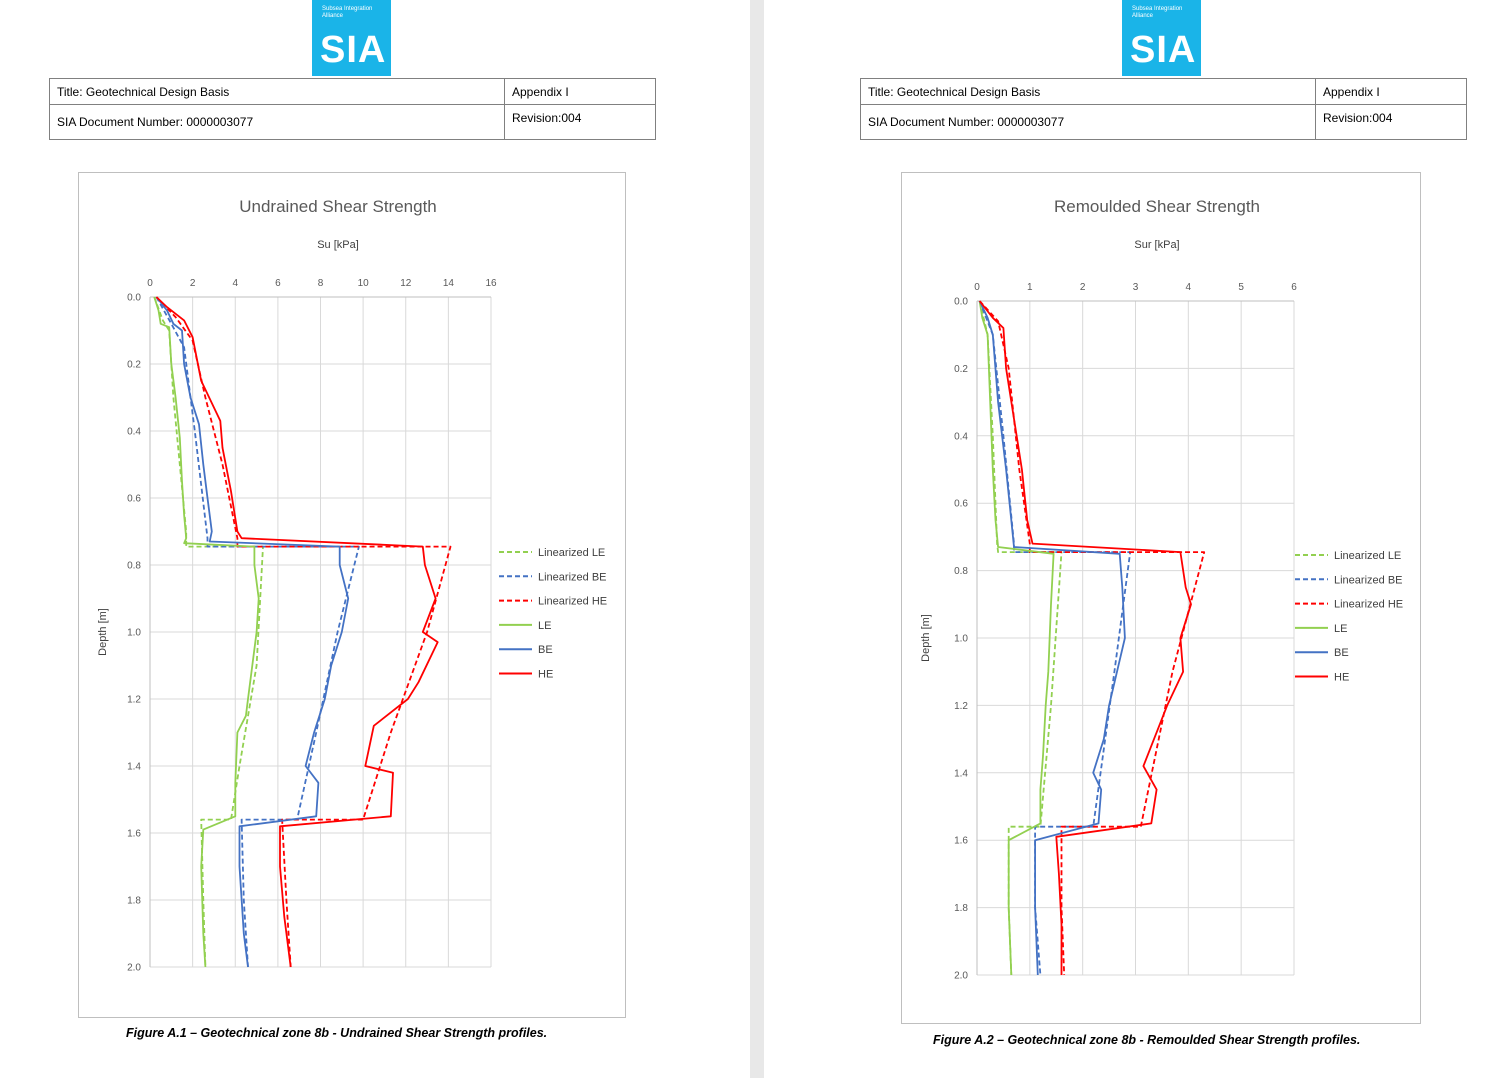 The width and height of the screenshot is (1506, 1078). Describe the element at coordinates (338, 206) in the screenshot. I see `chart-title: Undrained Shear Strength` at that location.